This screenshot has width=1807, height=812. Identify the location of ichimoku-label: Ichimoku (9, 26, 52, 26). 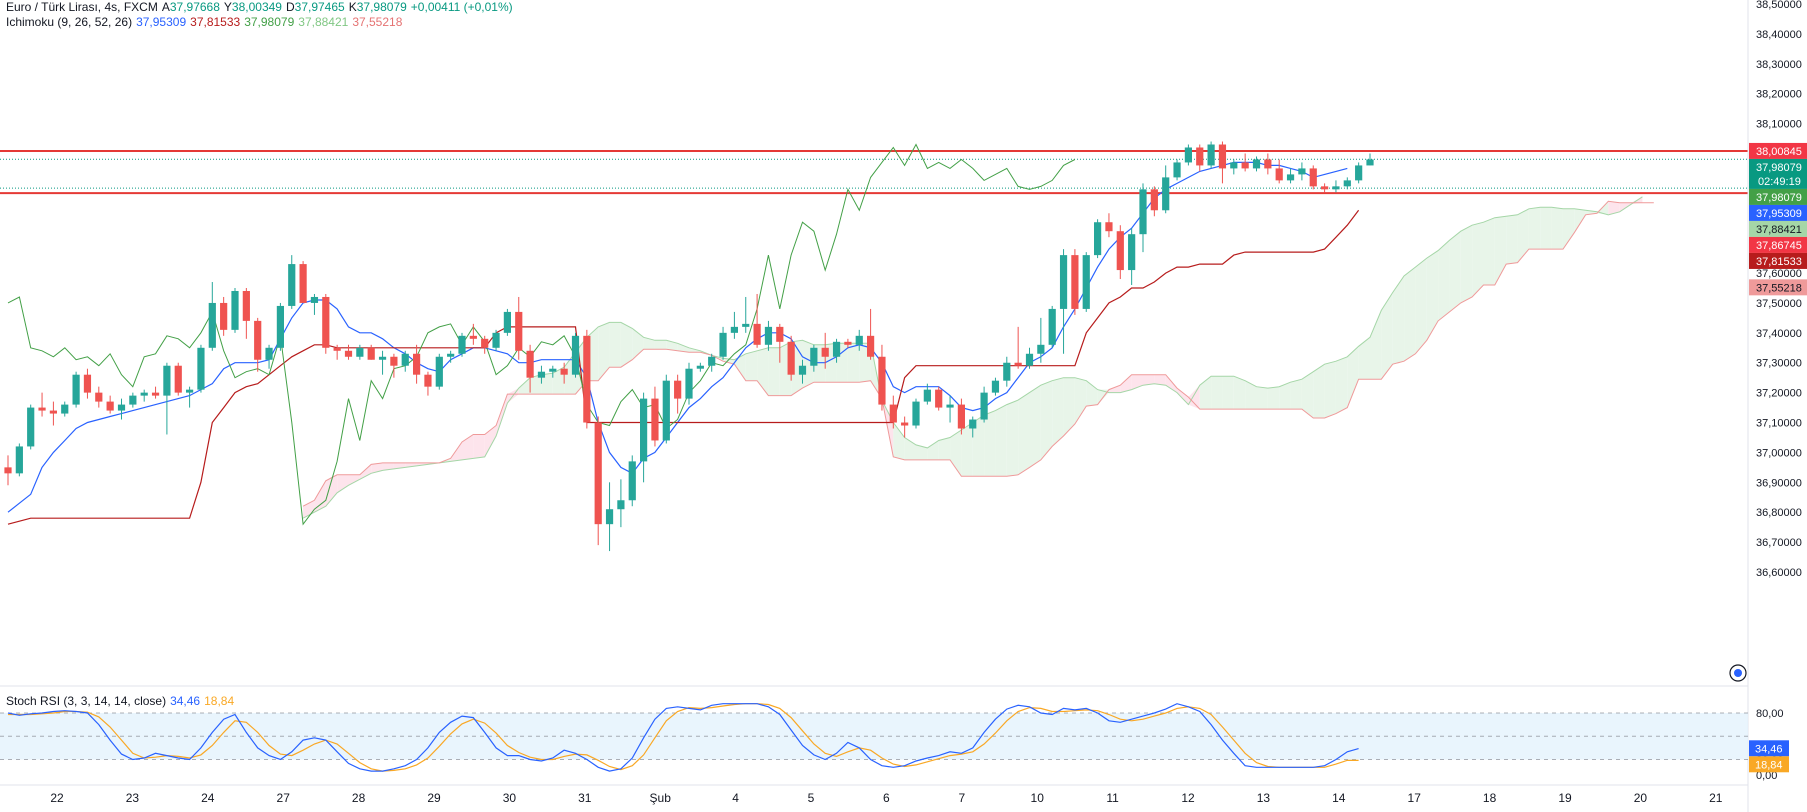
(69, 22).